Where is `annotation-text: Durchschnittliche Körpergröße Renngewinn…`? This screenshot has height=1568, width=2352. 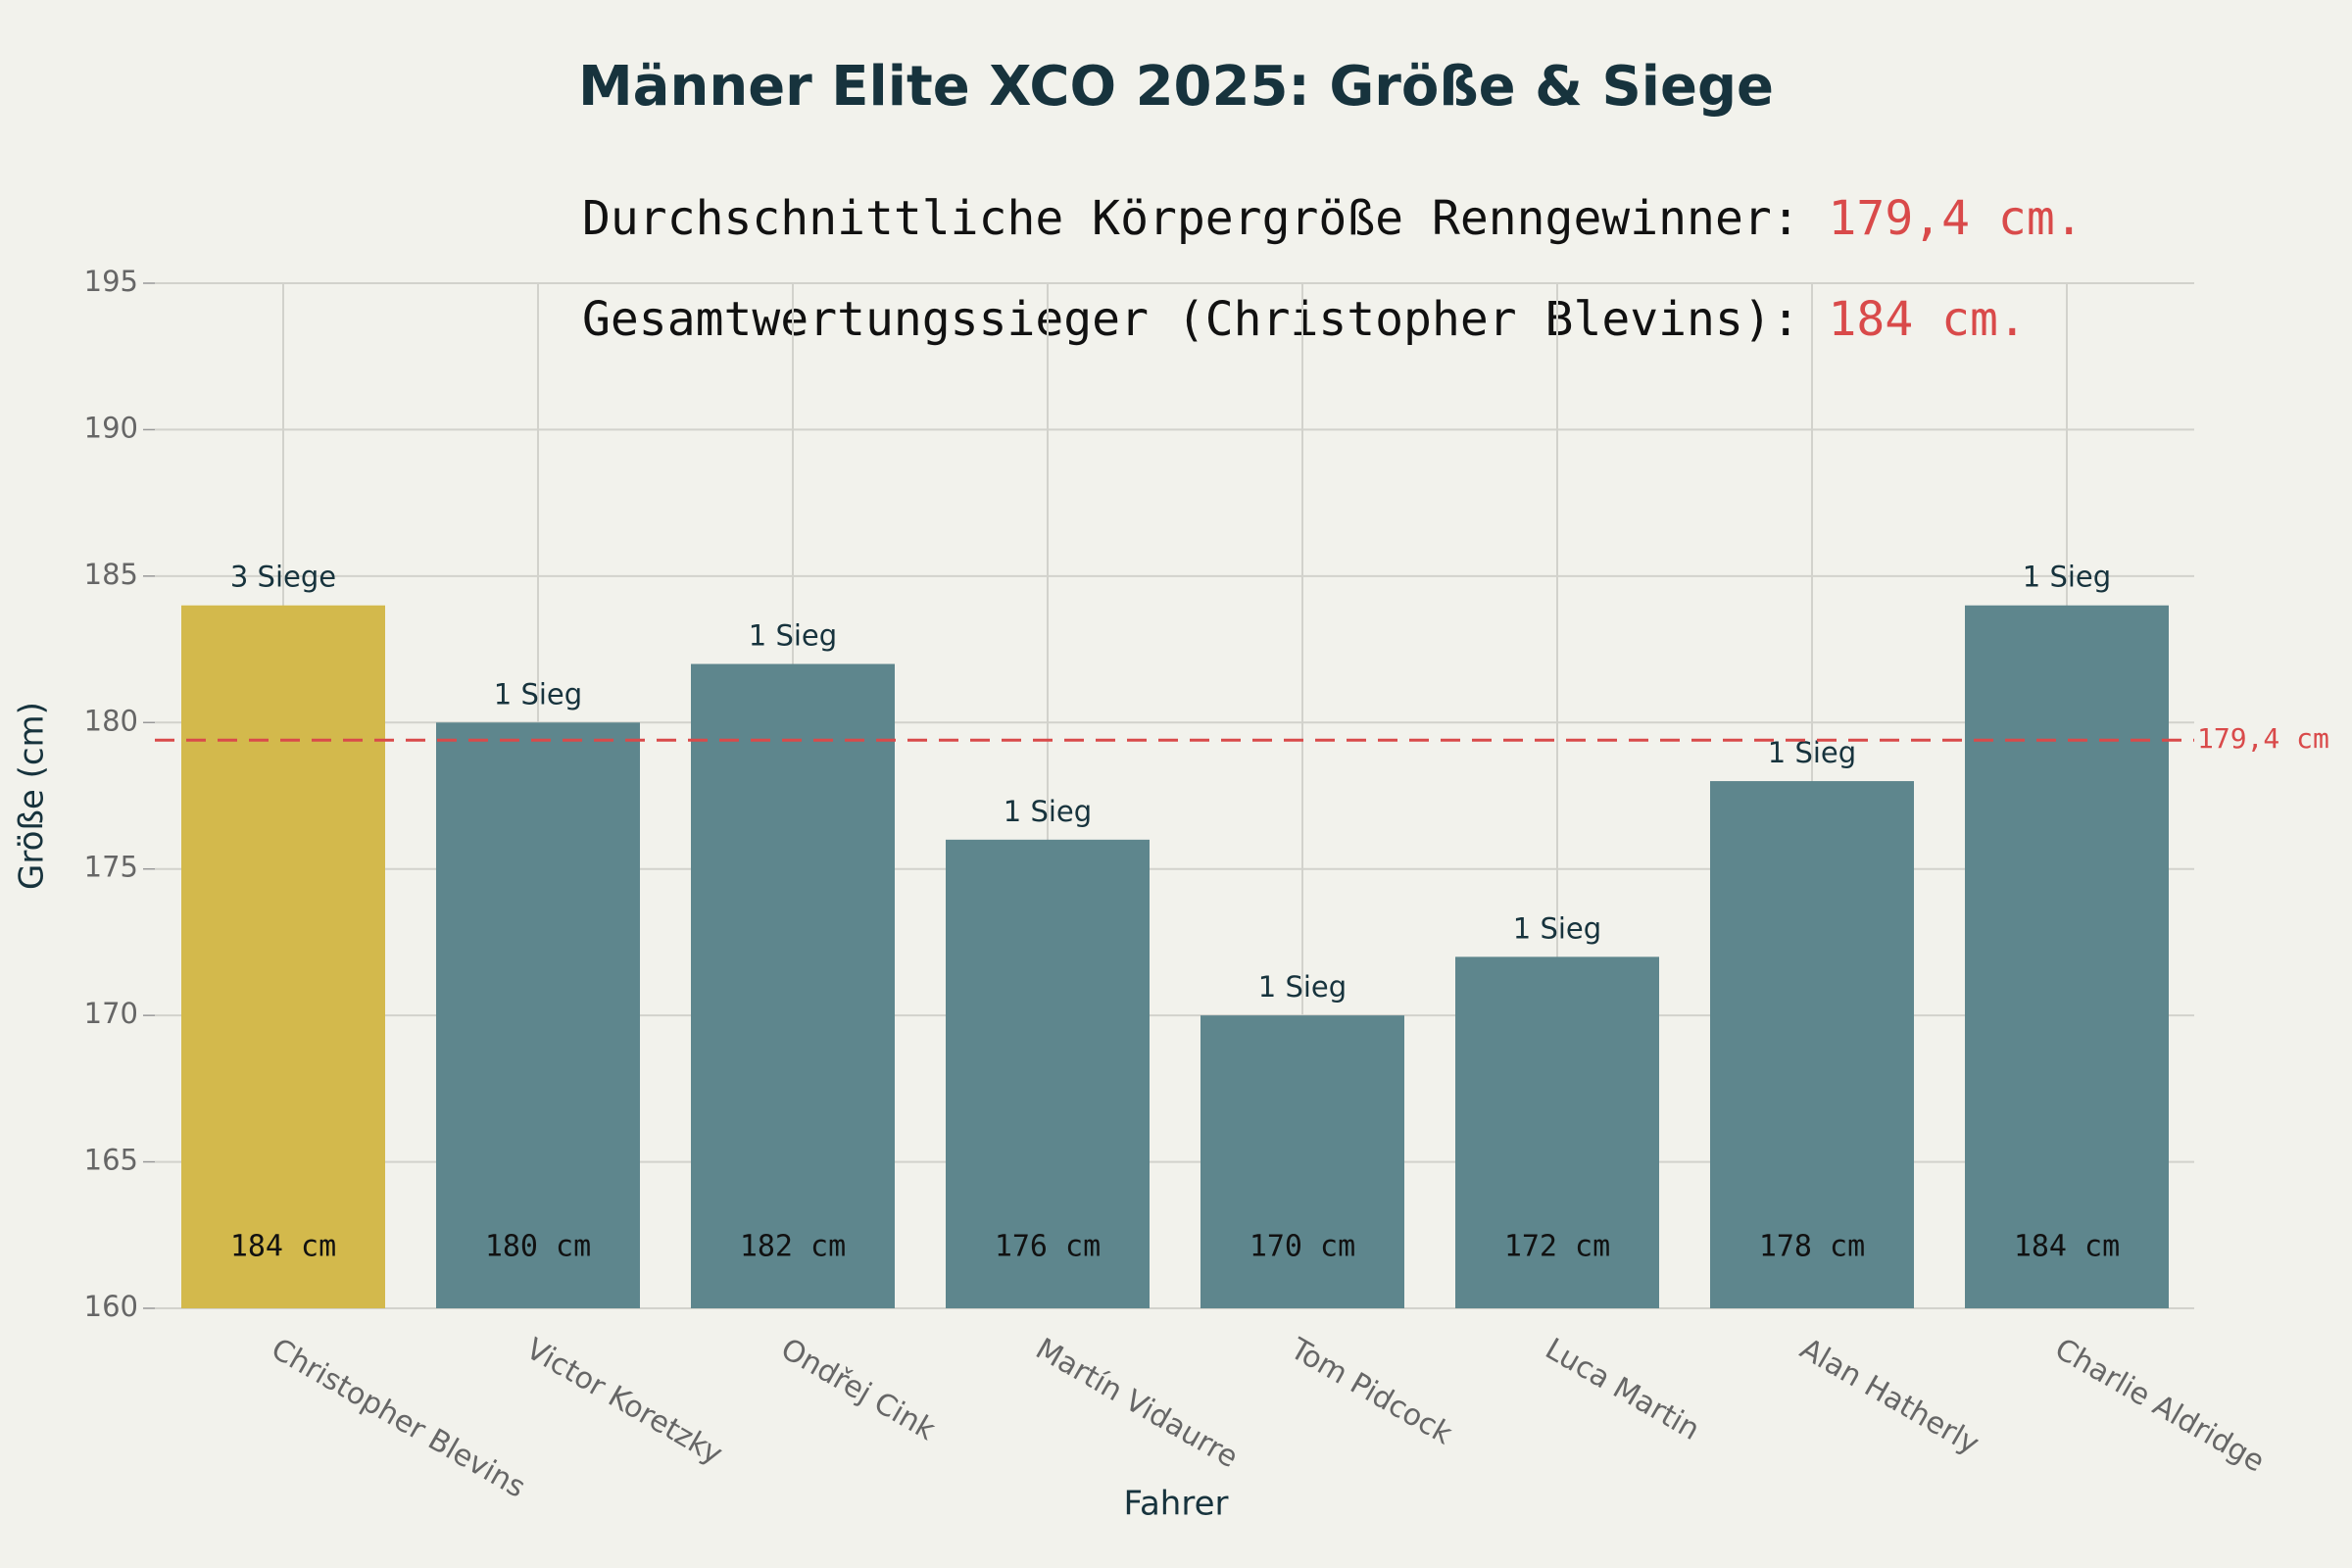 annotation-text: Durchschnittliche Körpergröße Renngewinn… is located at coordinates (1205, 218).